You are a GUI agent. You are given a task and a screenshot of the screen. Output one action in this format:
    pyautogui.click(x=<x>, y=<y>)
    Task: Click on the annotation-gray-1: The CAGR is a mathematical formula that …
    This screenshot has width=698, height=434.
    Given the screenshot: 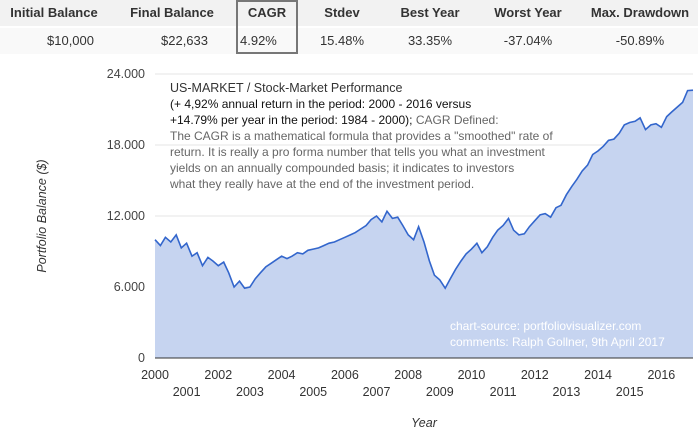 What is the action you would take?
    pyautogui.click(x=361, y=136)
    